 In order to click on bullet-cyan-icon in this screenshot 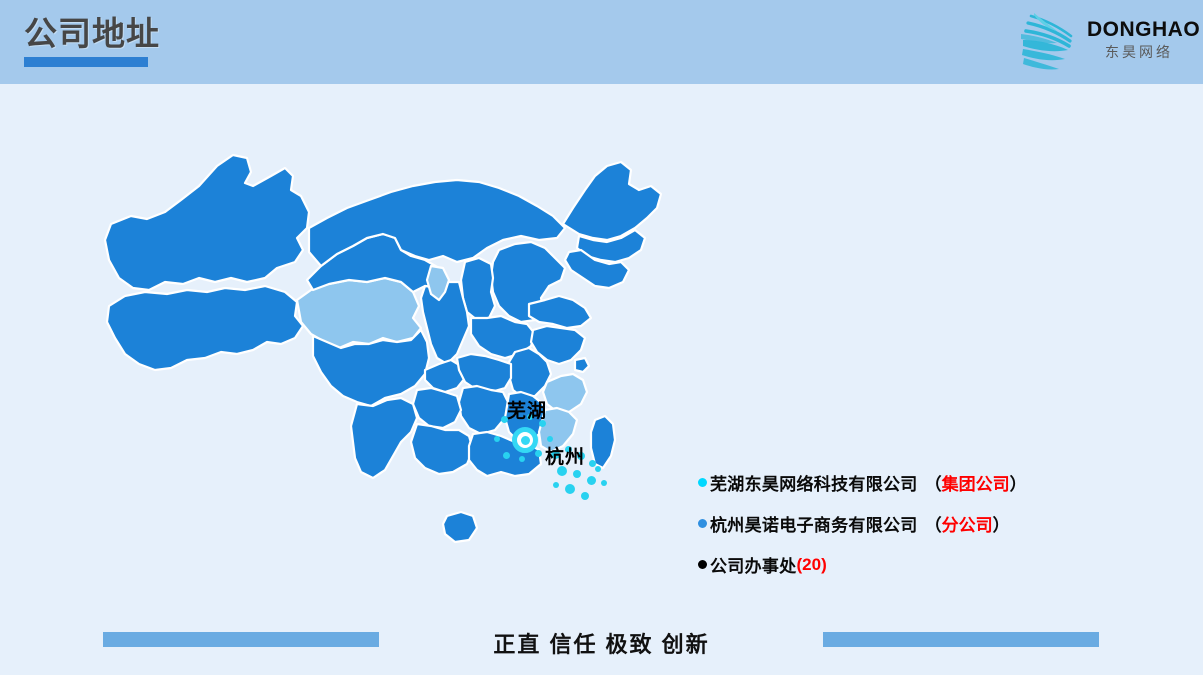, I will do `click(702, 482)`.